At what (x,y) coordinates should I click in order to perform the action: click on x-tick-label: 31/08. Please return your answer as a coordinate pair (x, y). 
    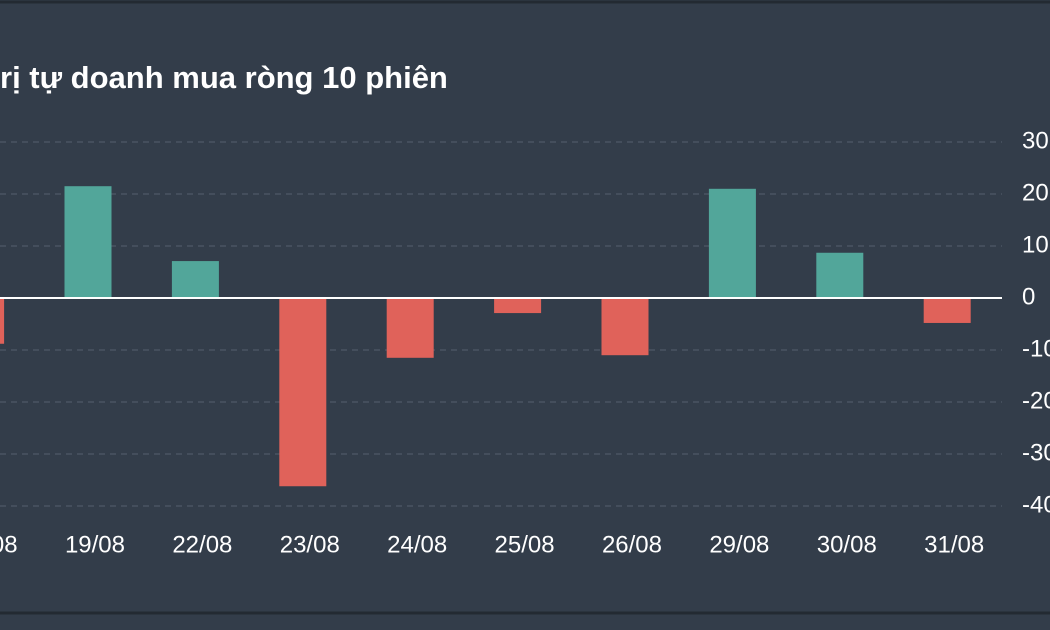
    Looking at the image, I should click on (954, 544).